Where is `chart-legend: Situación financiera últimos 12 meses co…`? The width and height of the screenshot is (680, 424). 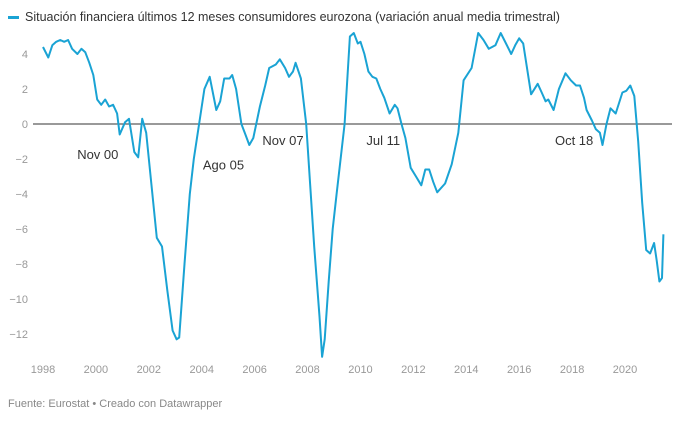 chart-legend: Situación financiera últimos 12 meses co… is located at coordinates (284, 17).